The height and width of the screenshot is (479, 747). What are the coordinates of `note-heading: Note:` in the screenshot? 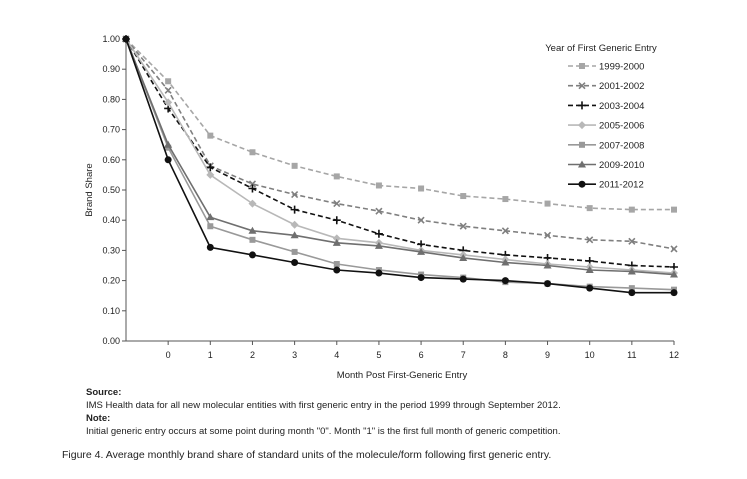 It's located at (98, 418).